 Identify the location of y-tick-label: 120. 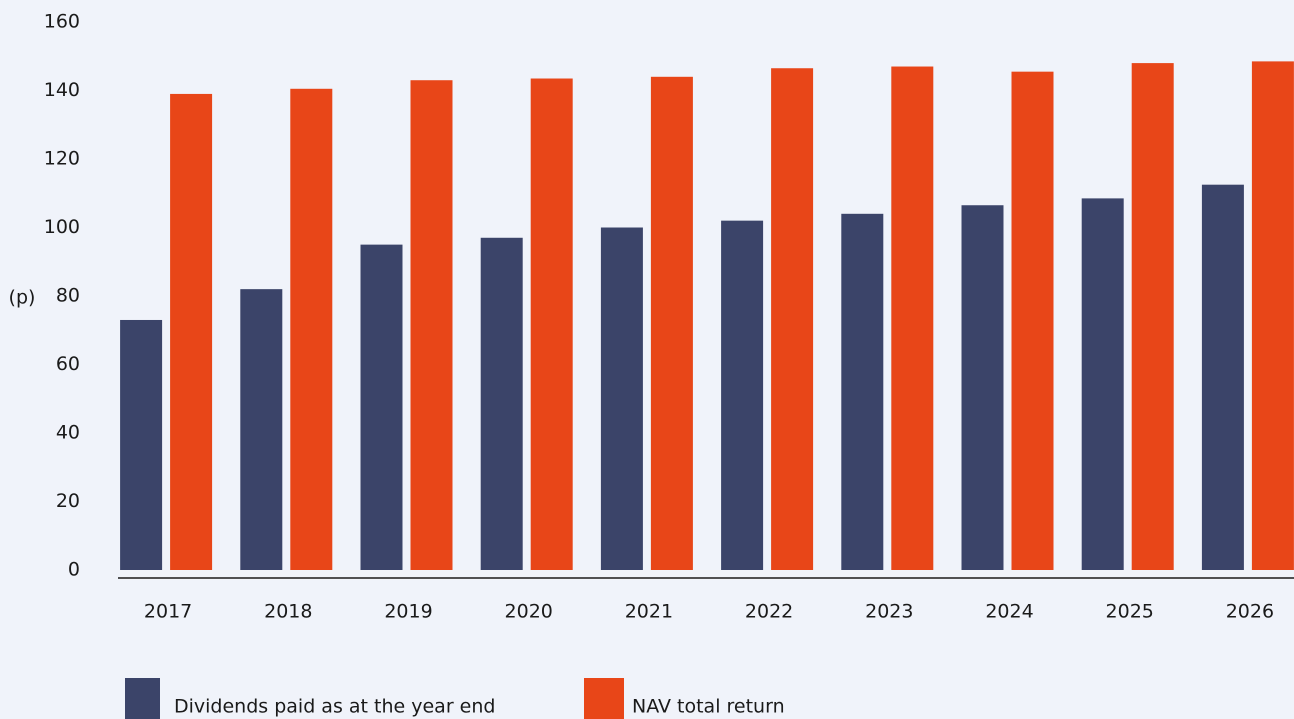
(62, 159).